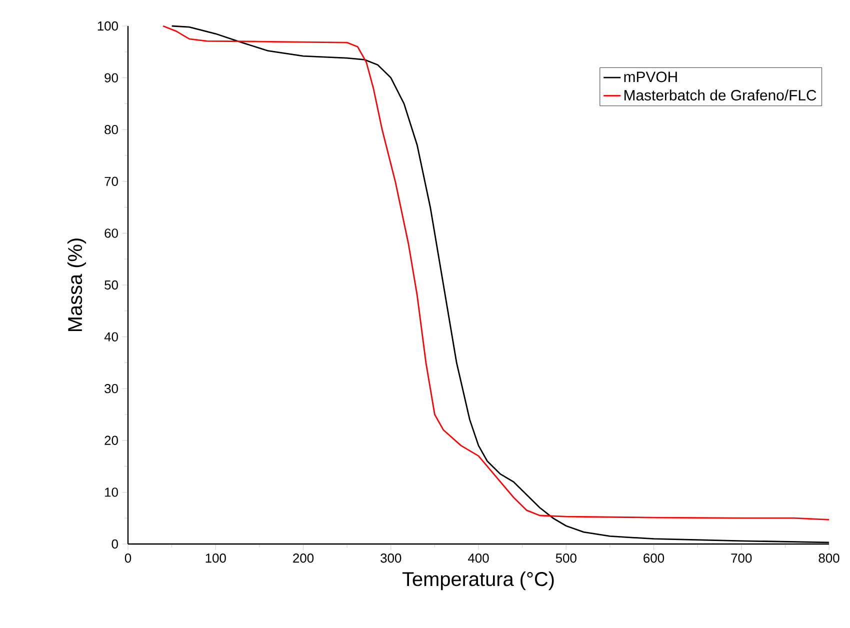 This screenshot has height=628, width=850. What do you see at coordinates (111, 337) in the screenshot?
I see `y-tick-label: 40` at bounding box center [111, 337].